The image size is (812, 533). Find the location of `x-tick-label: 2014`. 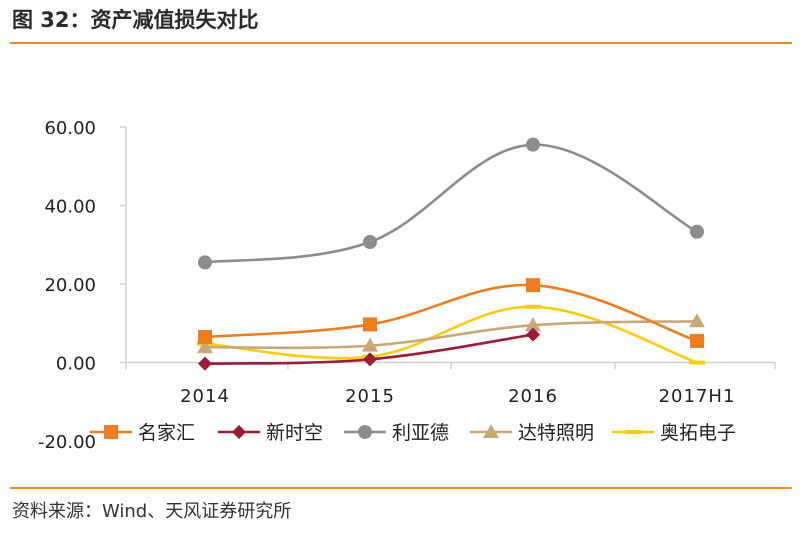

x-tick-label: 2014 is located at coordinates (205, 396).